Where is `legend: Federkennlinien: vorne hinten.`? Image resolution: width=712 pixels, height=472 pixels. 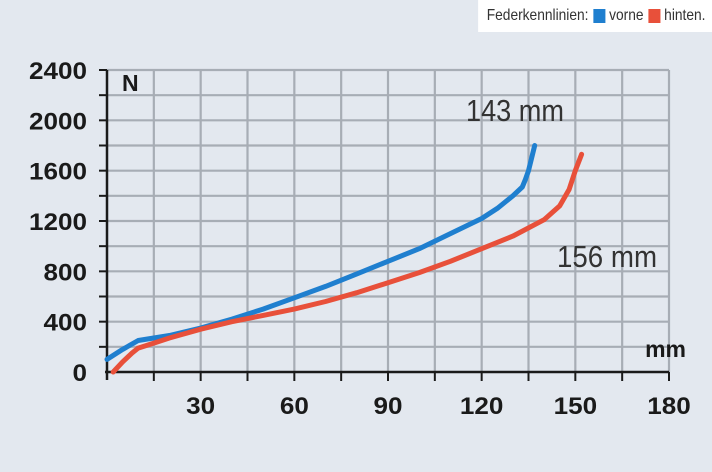 legend: Federkennlinien: vorne hinten. is located at coordinates (594, 16).